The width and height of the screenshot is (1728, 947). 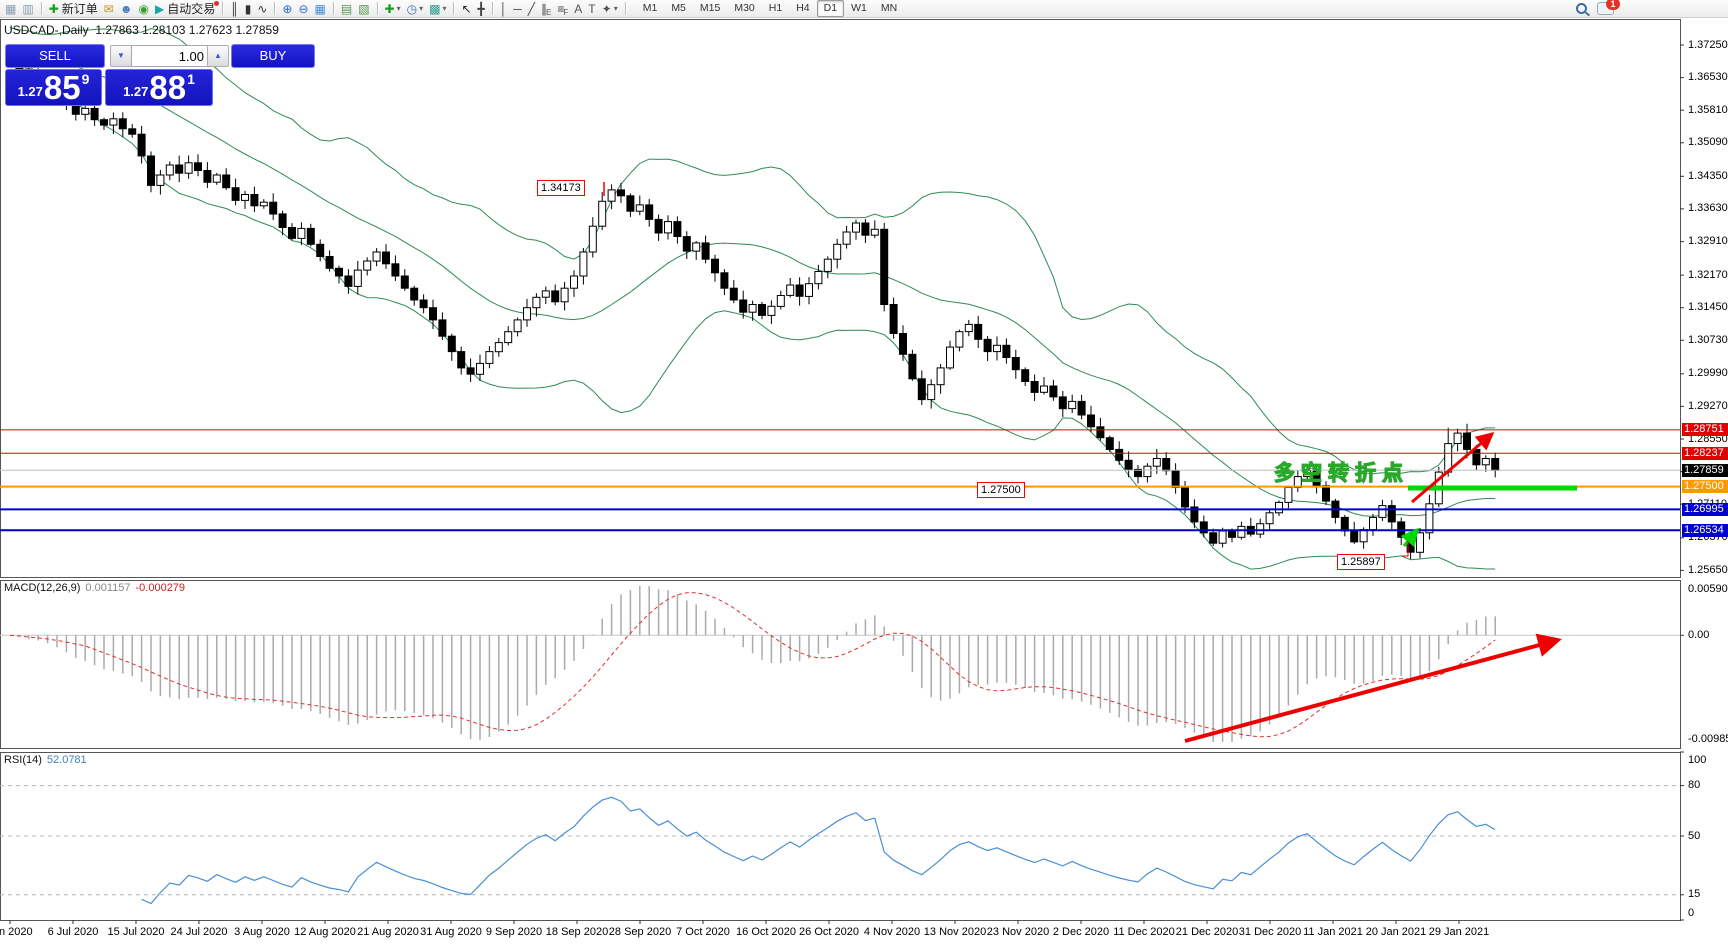 What do you see at coordinates (744, 8) in the screenshot?
I see `timeframe-m30-button: M30` at bounding box center [744, 8].